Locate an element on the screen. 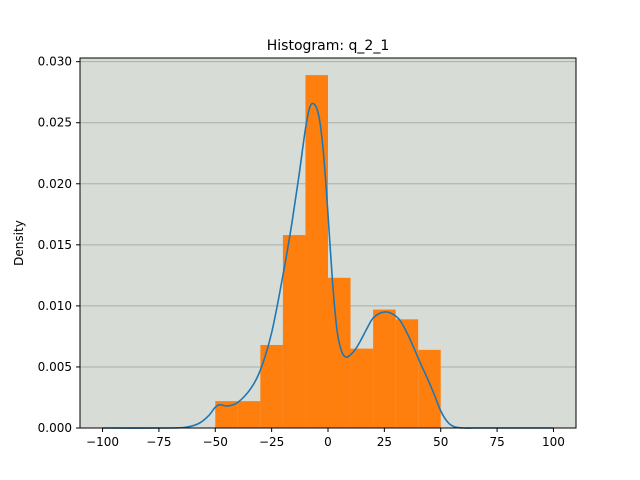 The width and height of the screenshot is (640, 480). x-tick-label: 75 is located at coordinates (496, 442).